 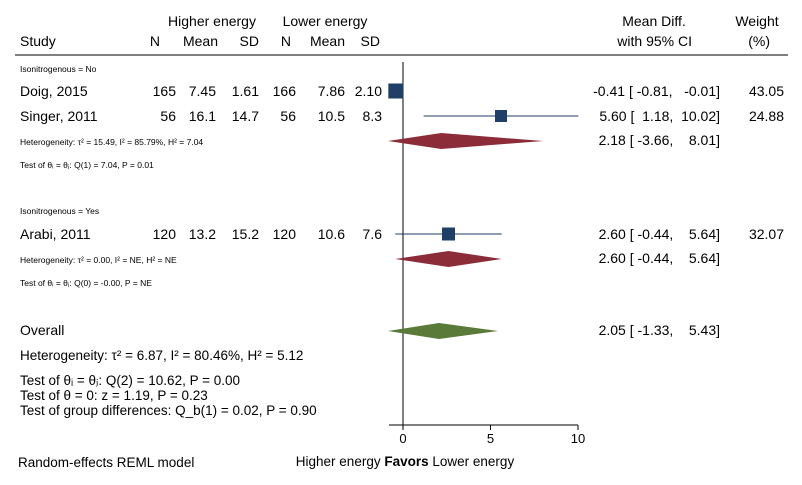 What do you see at coordinates (106, 462) in the screenshot?
I see `model-note: Random-effects REML model` at bounding box center [106, 462].